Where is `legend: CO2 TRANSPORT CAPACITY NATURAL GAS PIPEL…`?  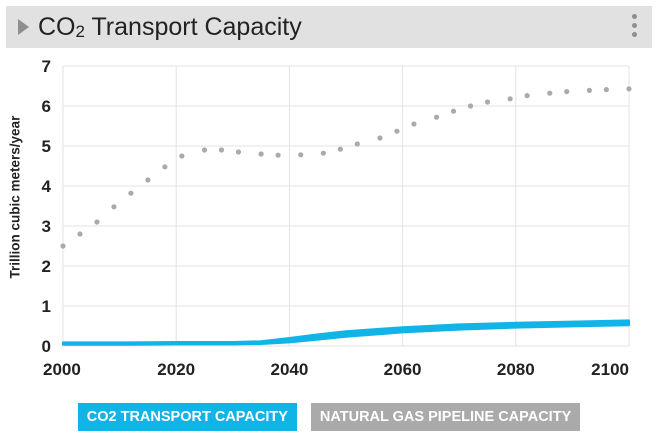 legend: CO2 TRANSPORT CAPACITY NATURAL GAS PIPEL… is located at coordinates (329, 417).